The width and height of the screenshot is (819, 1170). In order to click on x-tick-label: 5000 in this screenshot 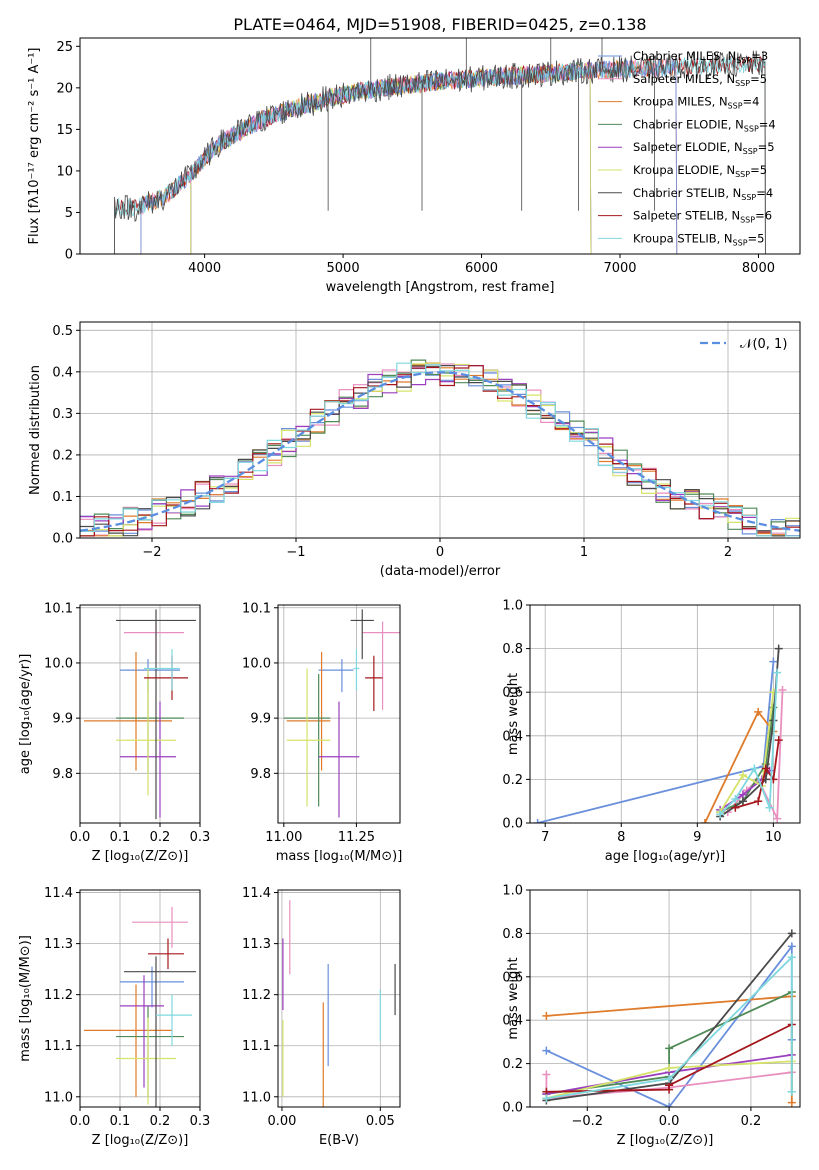, I will do `click(343, 268)`.